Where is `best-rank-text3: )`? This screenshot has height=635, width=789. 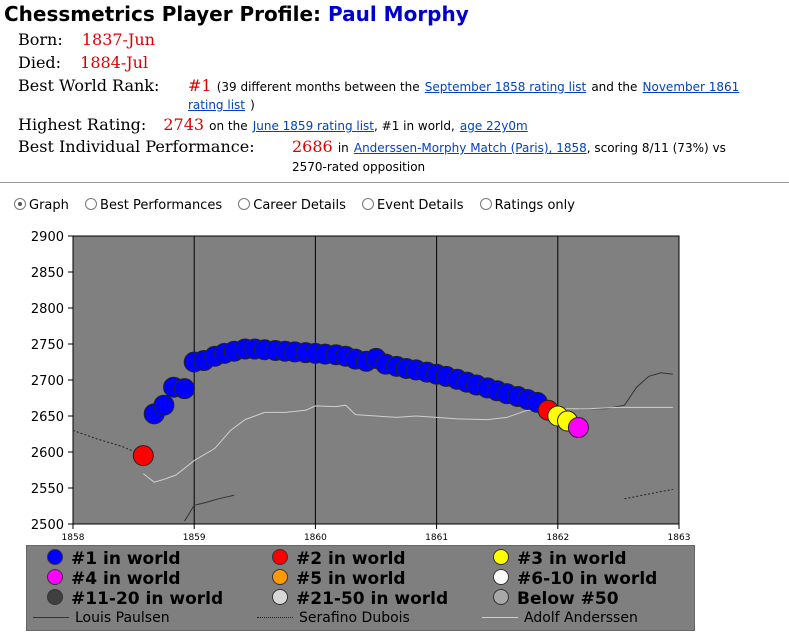
best-rank-text3: ) is located at coordinates (252, 105).